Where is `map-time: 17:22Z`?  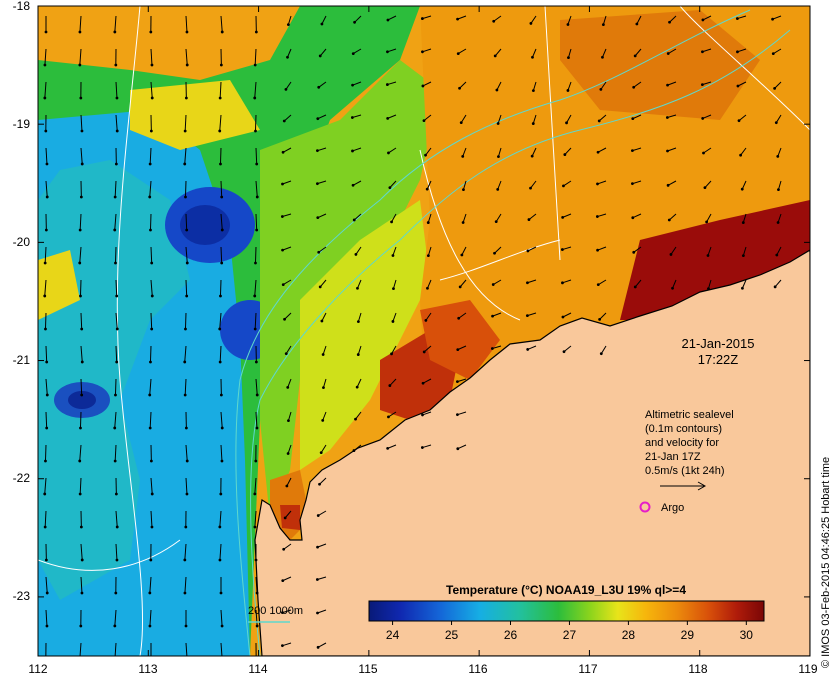
map-time: 17:22Z is located at coordinates (718, 359).